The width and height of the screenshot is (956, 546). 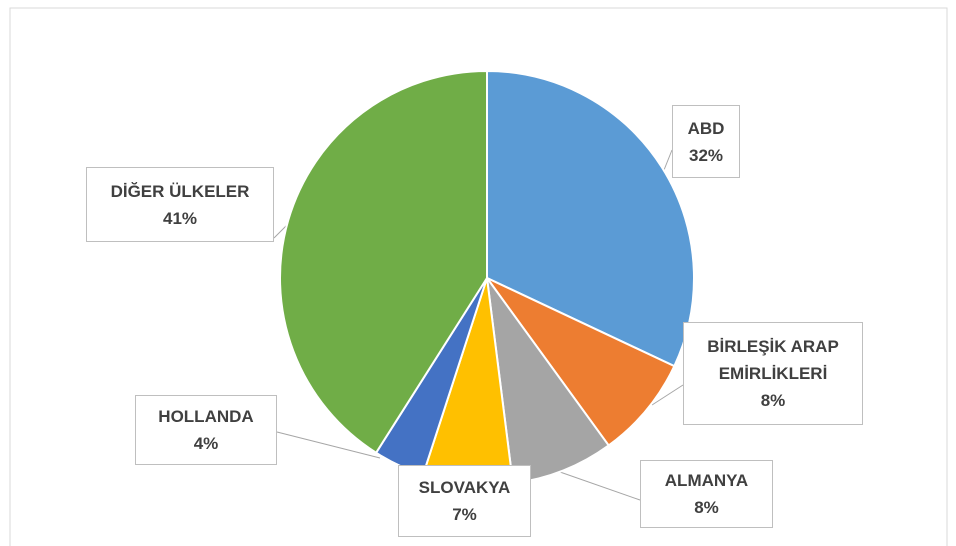 What do you see at coordinates (706, 128) in the screenshot?
I see `label-name: ABD` at bounding box center [706, 128].